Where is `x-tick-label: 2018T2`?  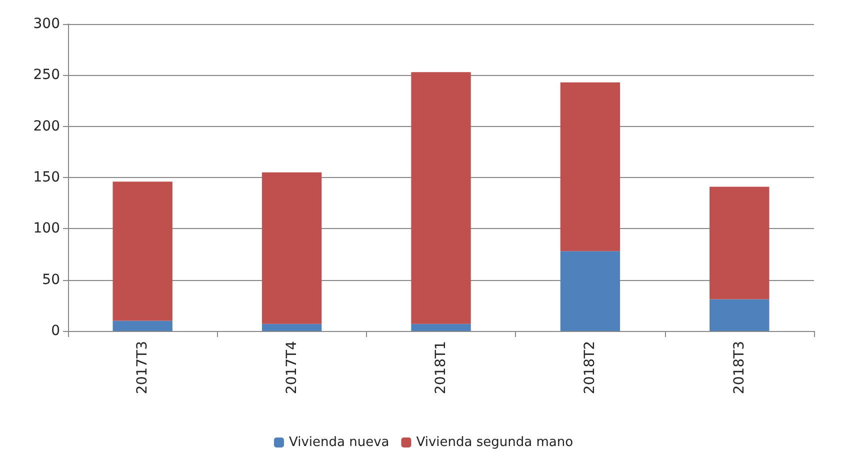
x-tick-label: 2018T2 is located at coordinates (590, 367).